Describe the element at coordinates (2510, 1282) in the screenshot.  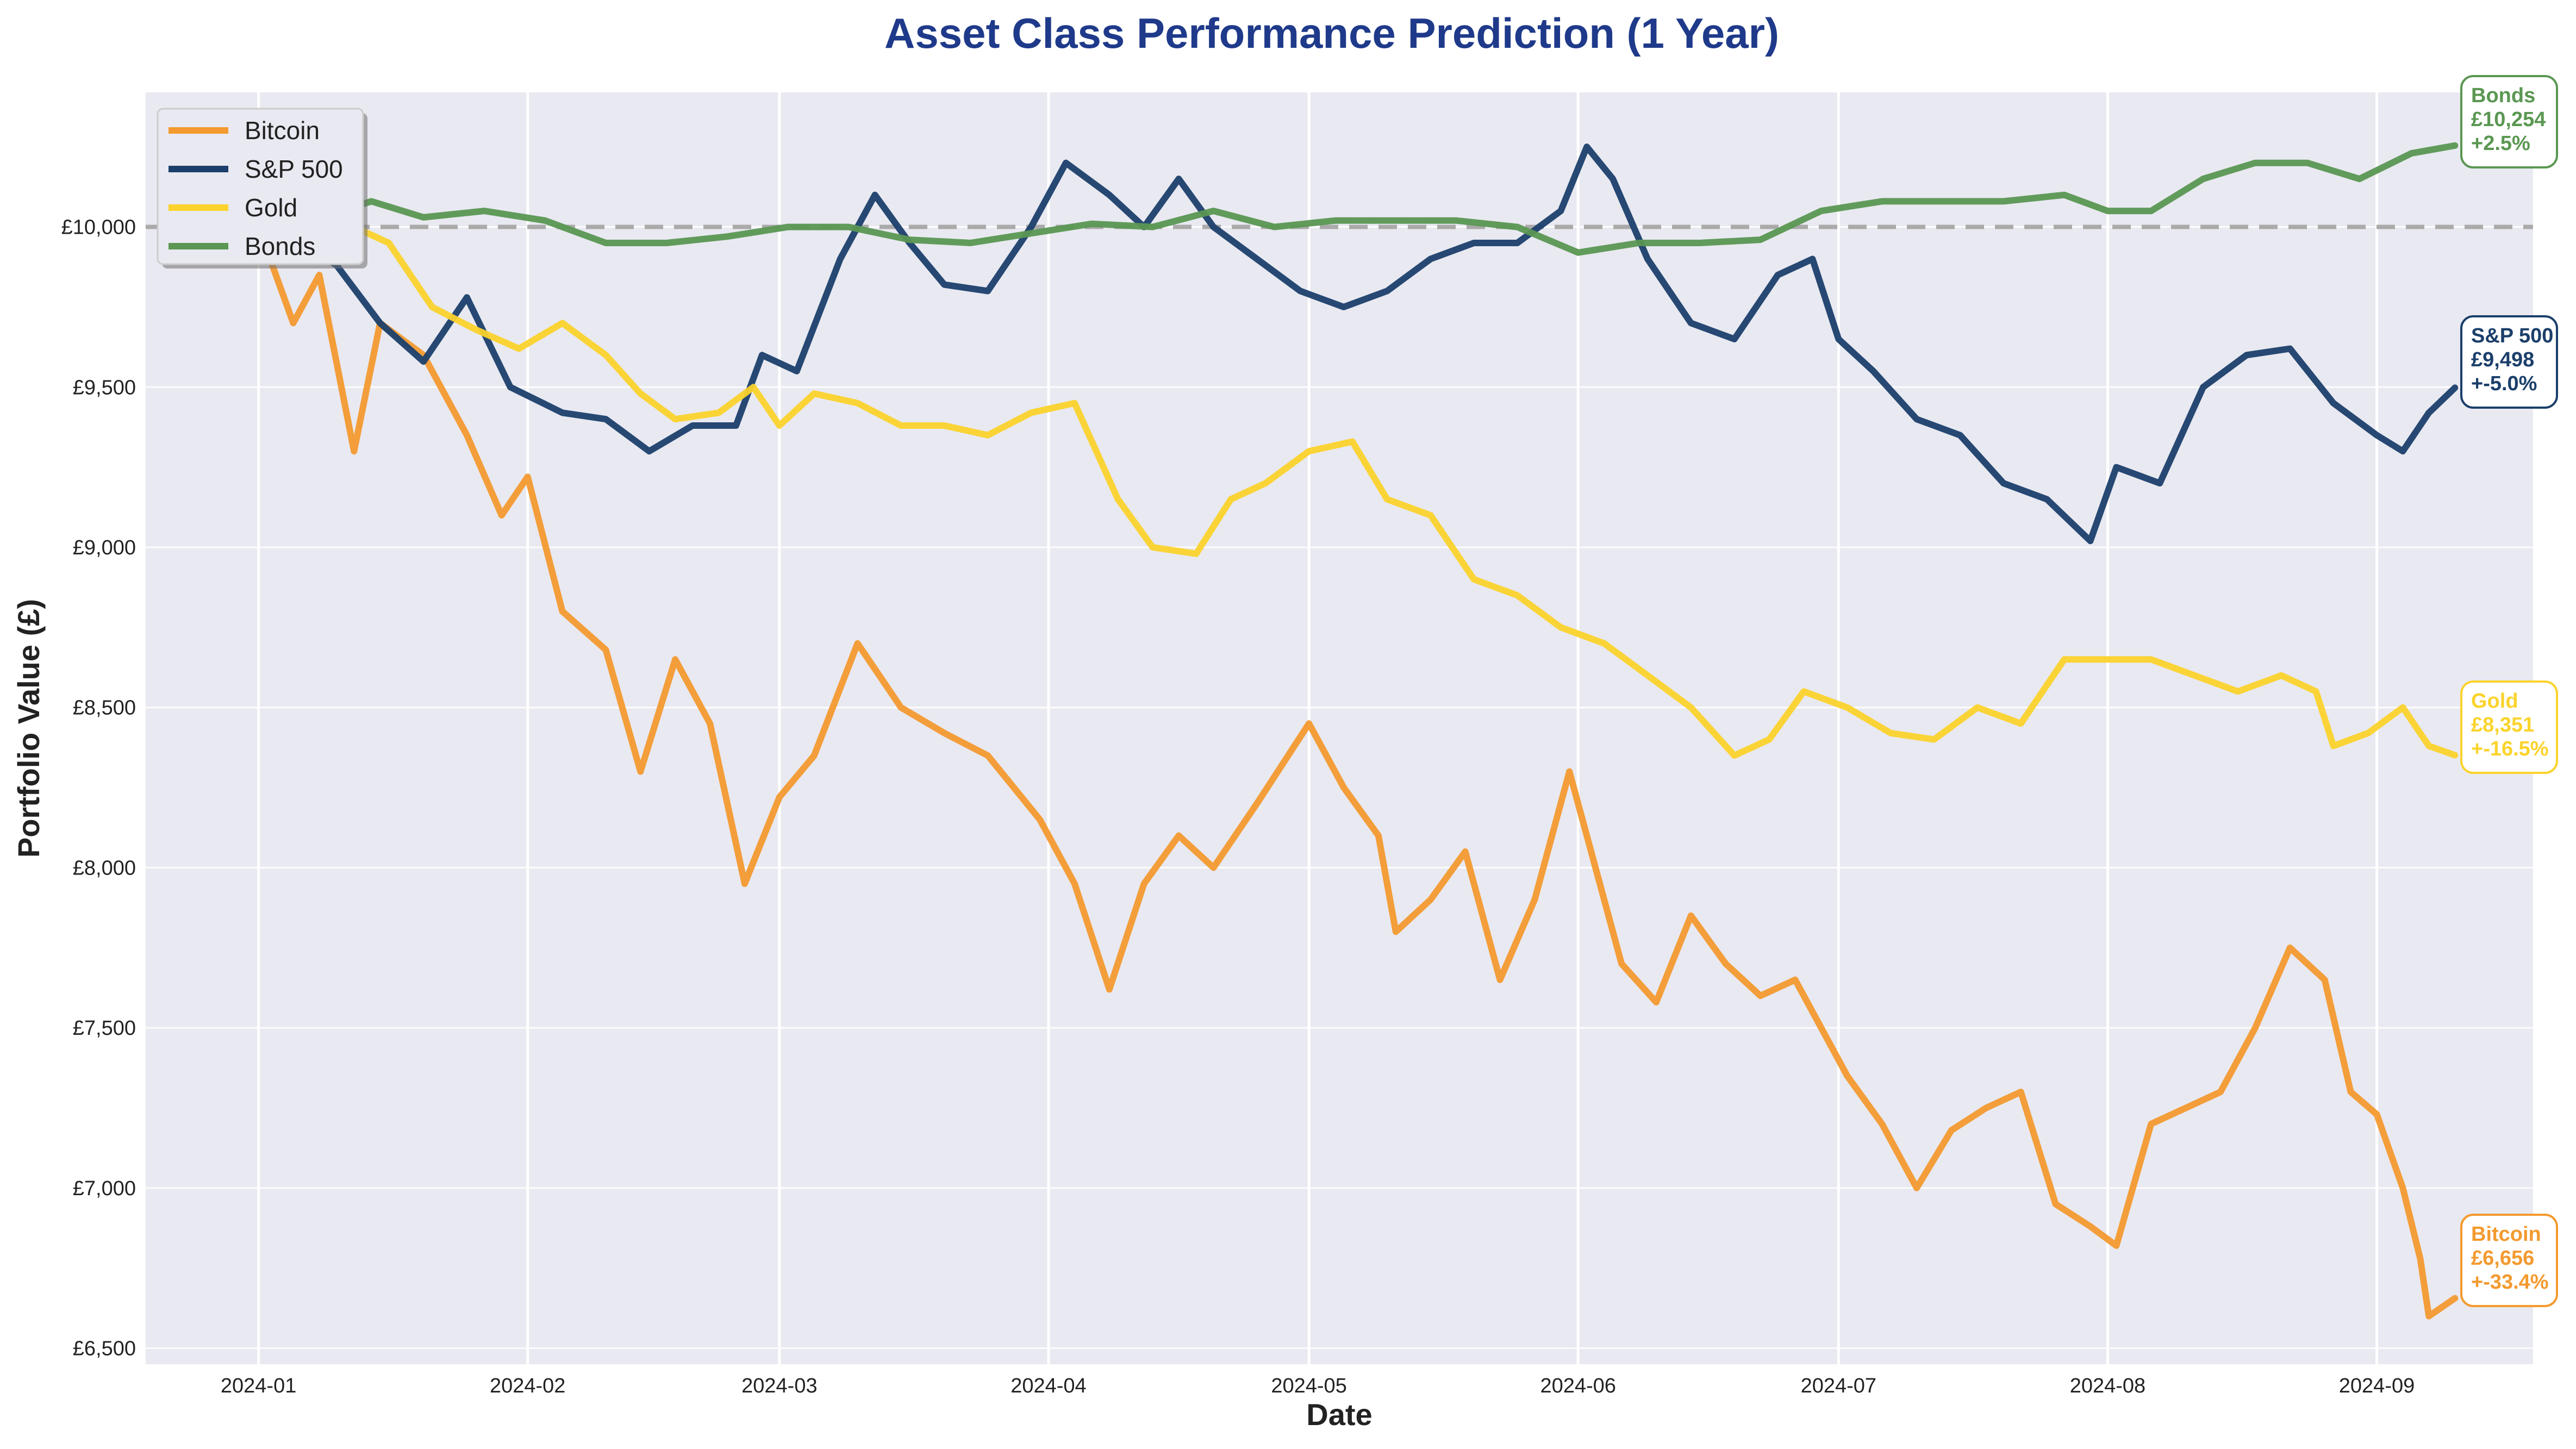
I see `end-annotation-change: +-33.4%` at that location.